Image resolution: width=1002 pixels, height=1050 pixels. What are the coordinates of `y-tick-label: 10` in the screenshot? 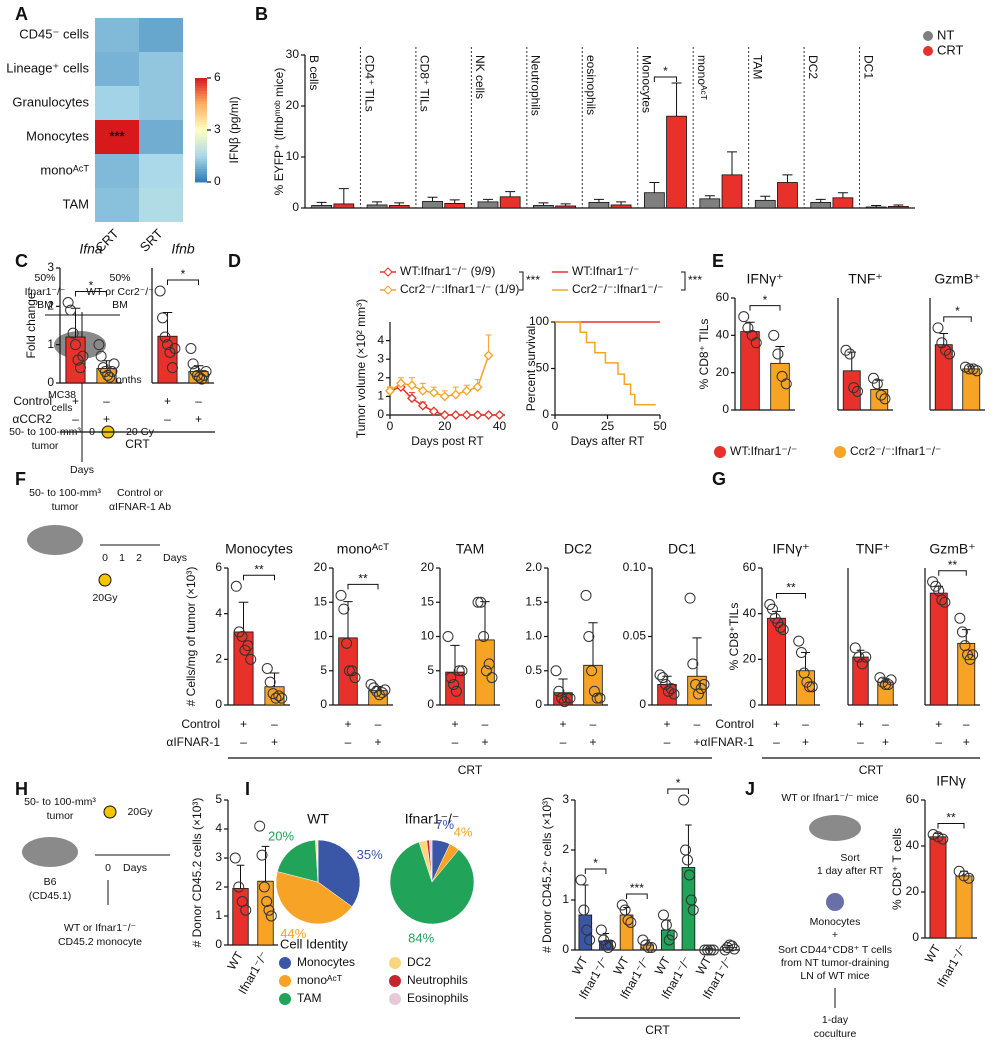 It's located at (428, 636).